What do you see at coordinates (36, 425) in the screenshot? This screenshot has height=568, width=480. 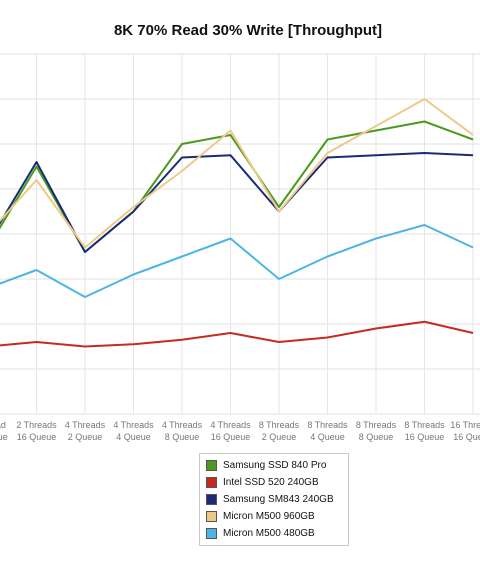 I see `x-tick-label: 2 Threads` at bounding box center [36, 425].